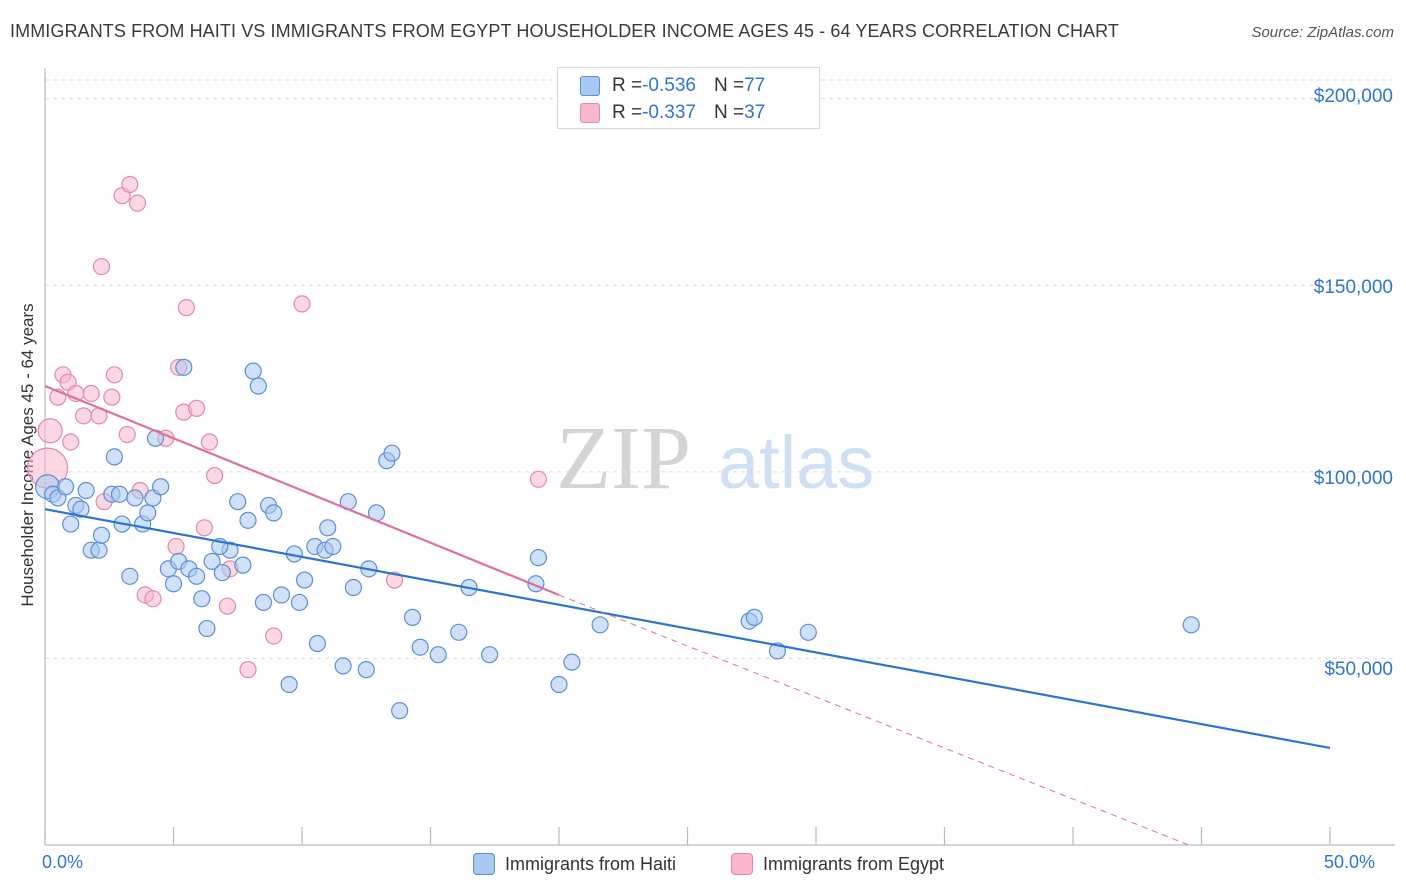 The height and width of the screenshot is (892, 1406). I want to click on watermark-zip: ZIP, so click(623, 458).